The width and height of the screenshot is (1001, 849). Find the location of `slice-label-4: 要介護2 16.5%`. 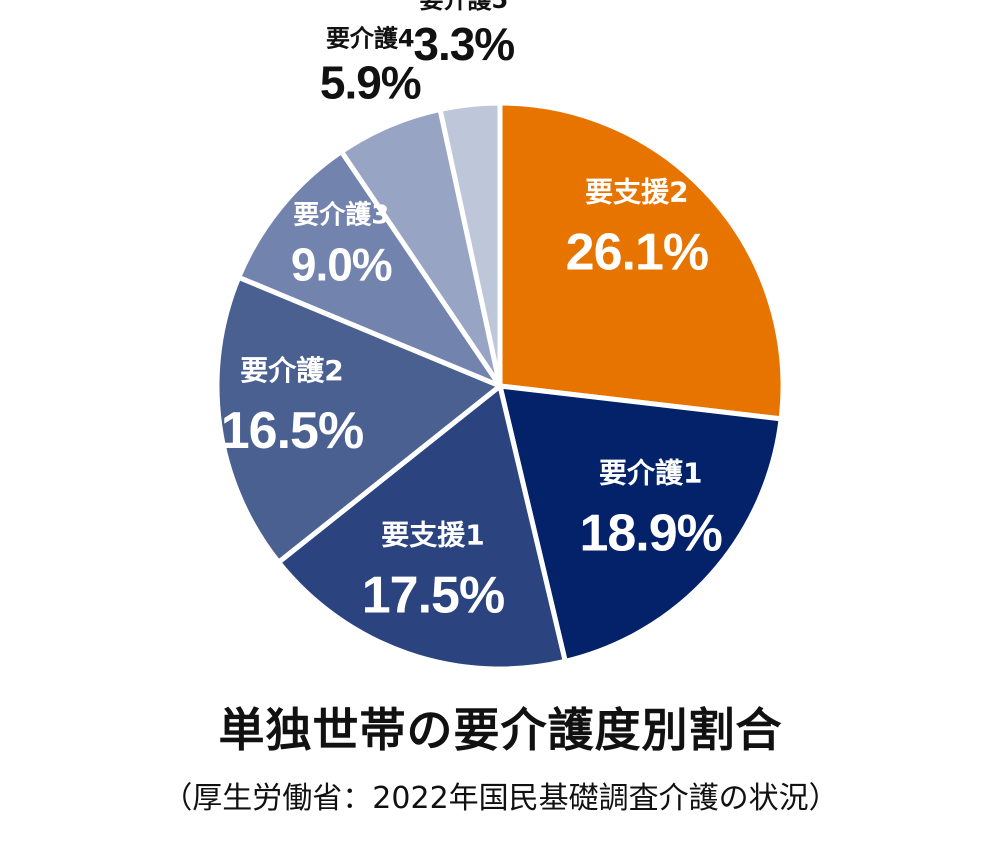

slice-label-4: 要介護2 16.5% is located at coordinates (292, 407).